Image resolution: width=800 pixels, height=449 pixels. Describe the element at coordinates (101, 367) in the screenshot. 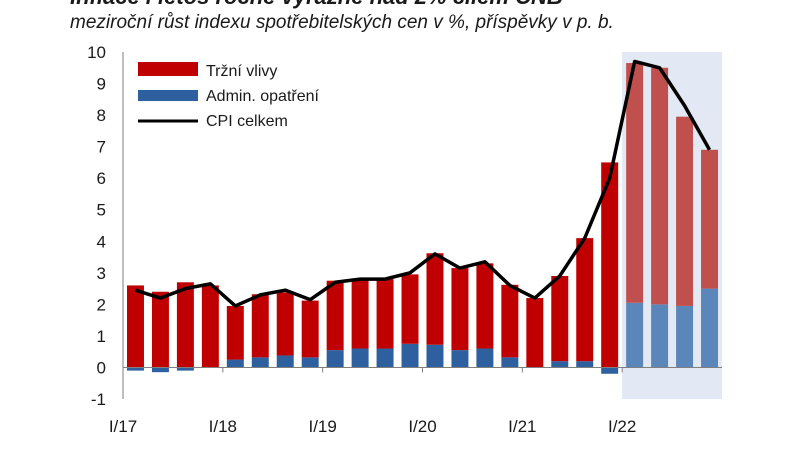

I see `y-tick-label: 0` at that location.